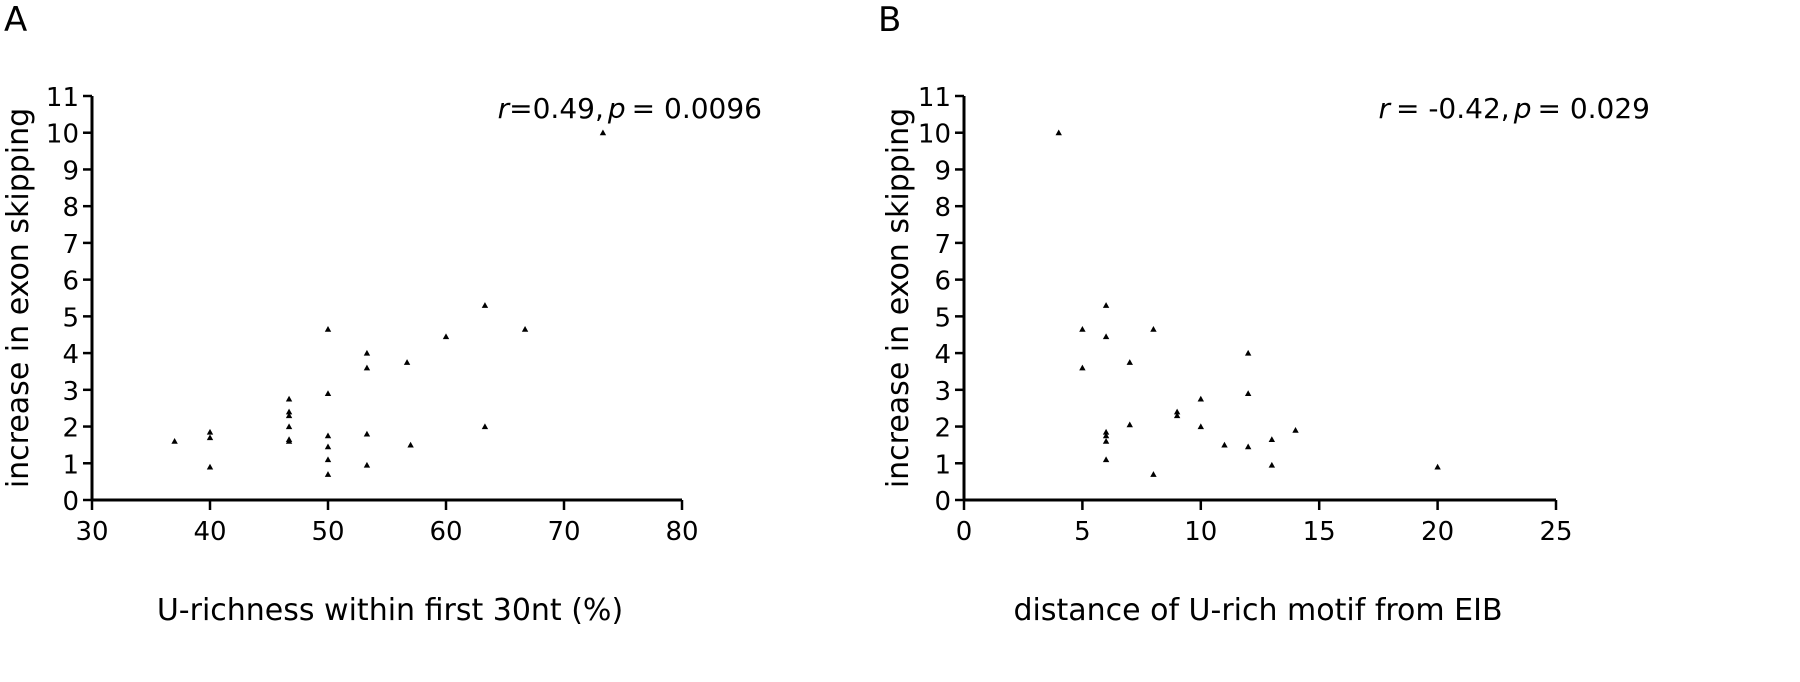  What do you see at coordinates (890, 20) in the screenshot?
I see `panel-letter-b: B` at bounding box center [890, 20].